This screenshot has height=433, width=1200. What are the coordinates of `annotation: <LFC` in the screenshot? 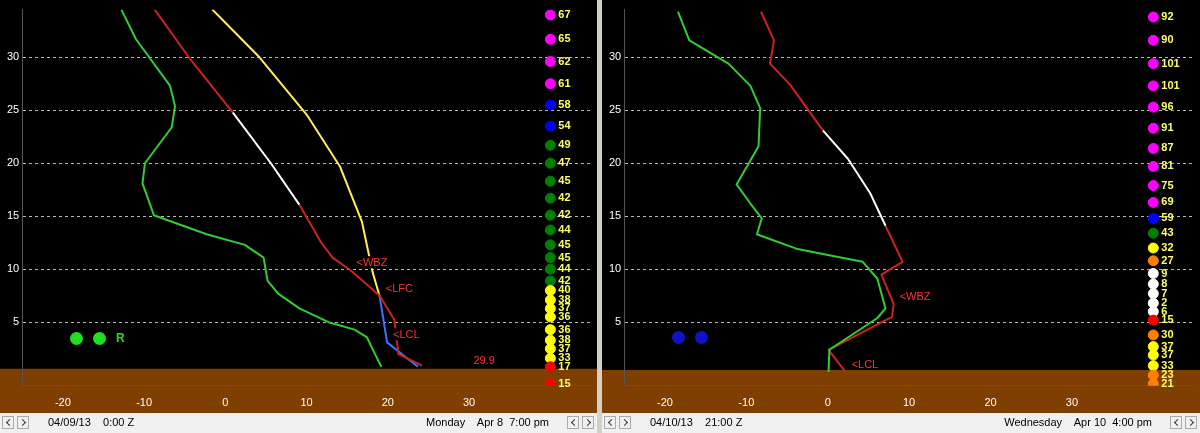 It's located at (399, 288).